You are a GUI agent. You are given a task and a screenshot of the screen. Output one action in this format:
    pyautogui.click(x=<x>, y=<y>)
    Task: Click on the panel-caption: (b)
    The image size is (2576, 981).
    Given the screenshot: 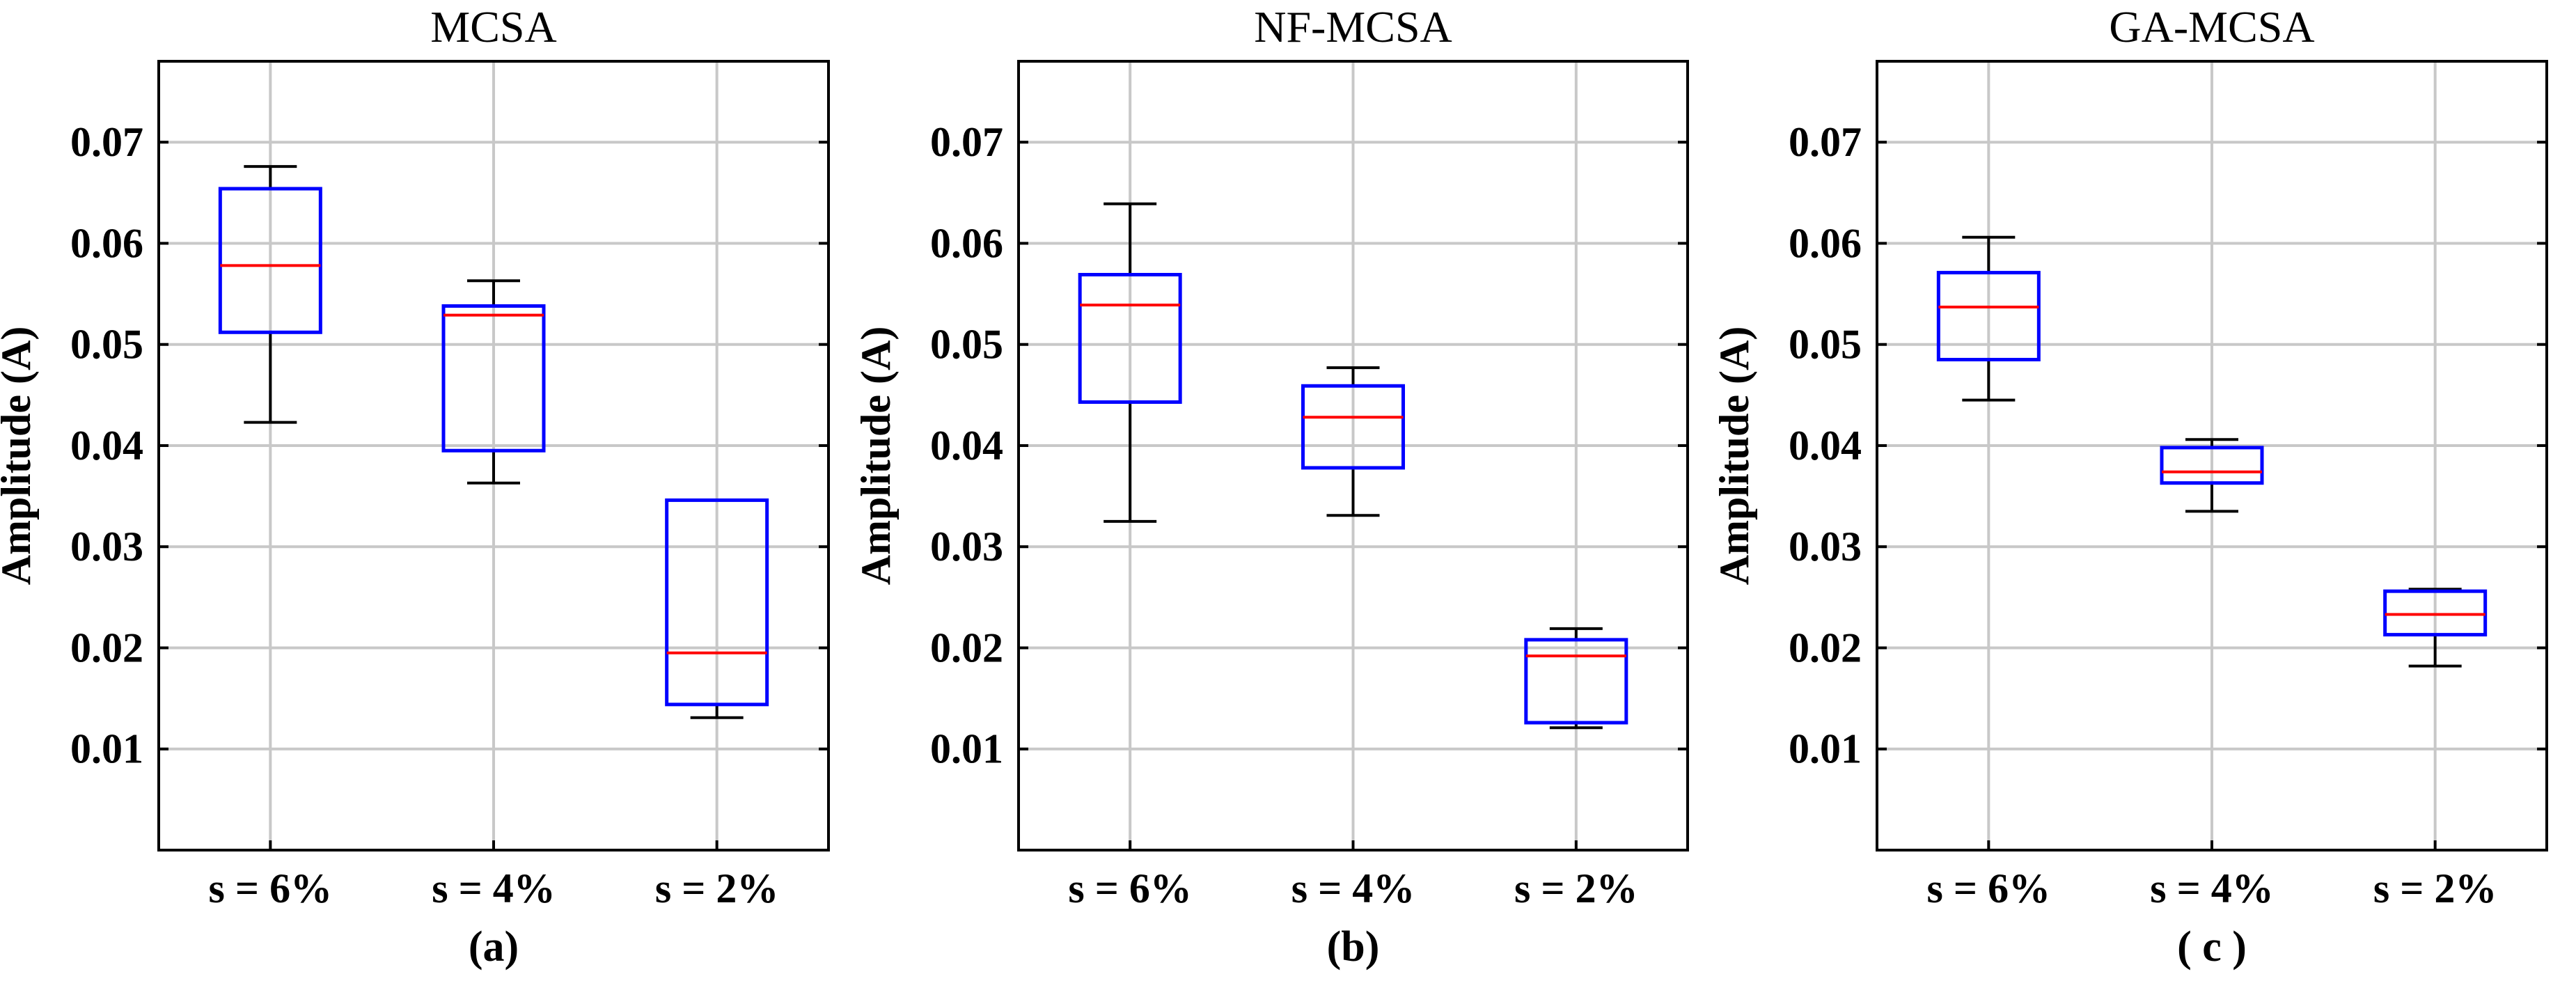 What is the action you would take?
    pyautogui.click(x=1353, y=947)
    